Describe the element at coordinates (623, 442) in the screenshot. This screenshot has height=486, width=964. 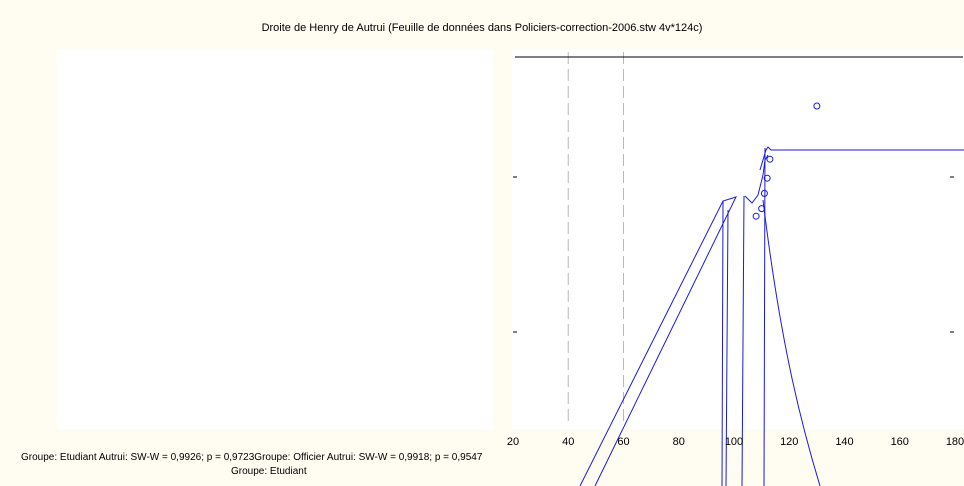
I see `x-tick-label: 60` at that location.